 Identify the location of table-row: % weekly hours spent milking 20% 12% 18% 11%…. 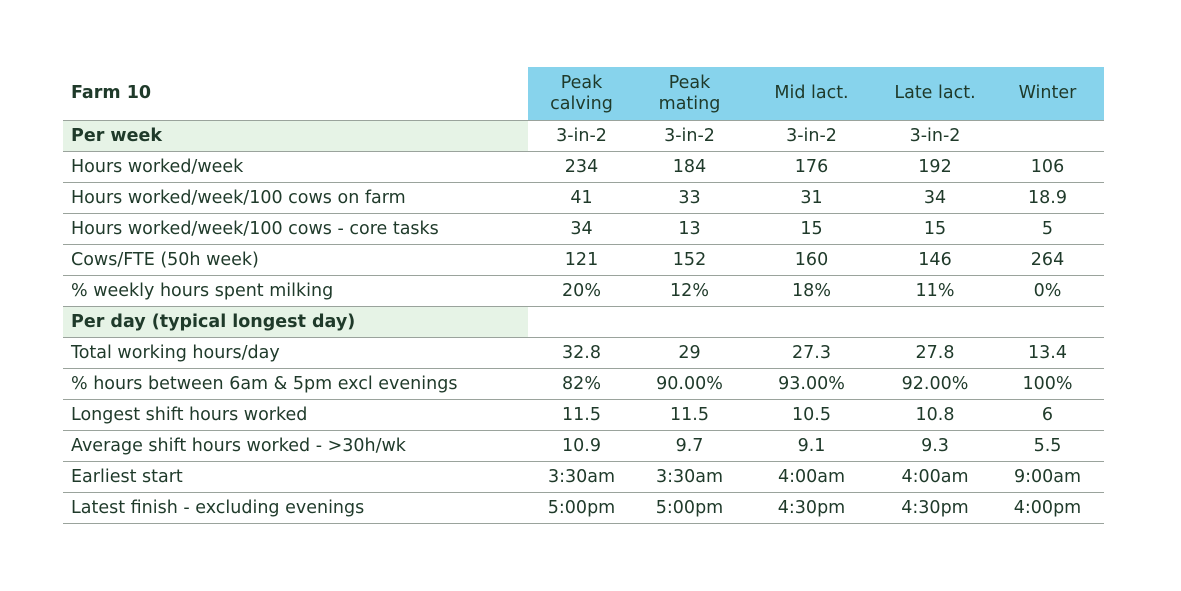
(583, 291).